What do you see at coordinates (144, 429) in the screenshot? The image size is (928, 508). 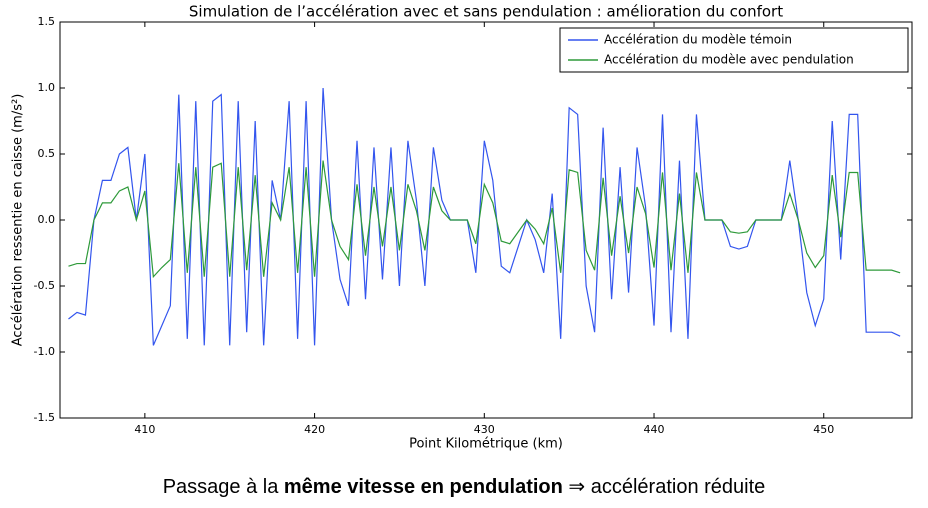 I see `x-tick-label: 410` at bounding box center [144, 429].